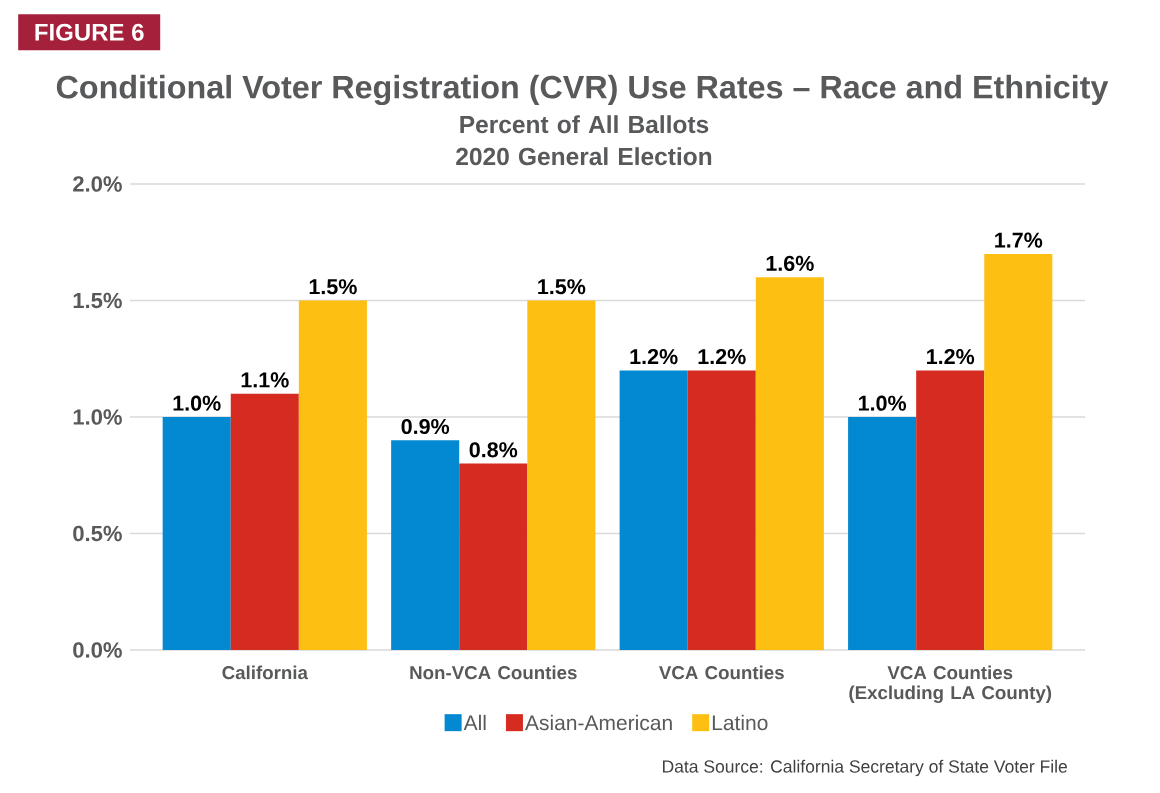  Describe the element at coordinates (474, 722) in the screenshot. I see `legend-label: All` at that location.